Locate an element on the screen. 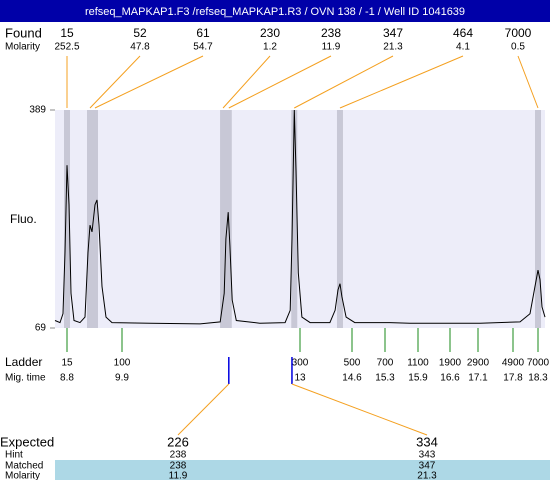 The image size is (550, 480). hint-size: 238 is located at coordinates (178, 455).